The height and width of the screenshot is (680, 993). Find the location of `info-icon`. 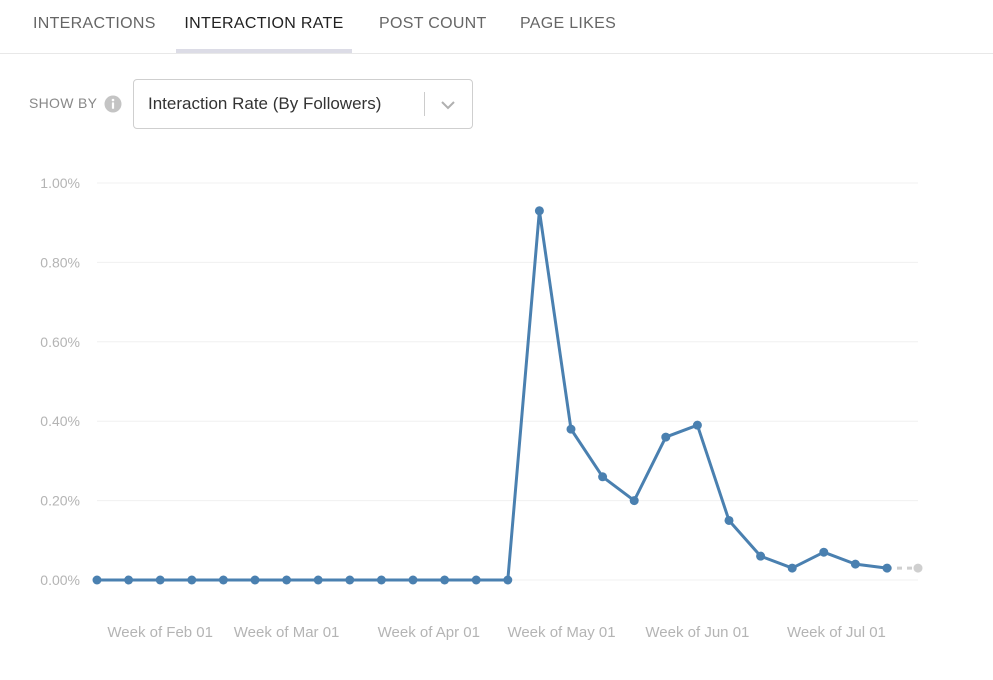

info-icon is located at coordinates (113, 104).